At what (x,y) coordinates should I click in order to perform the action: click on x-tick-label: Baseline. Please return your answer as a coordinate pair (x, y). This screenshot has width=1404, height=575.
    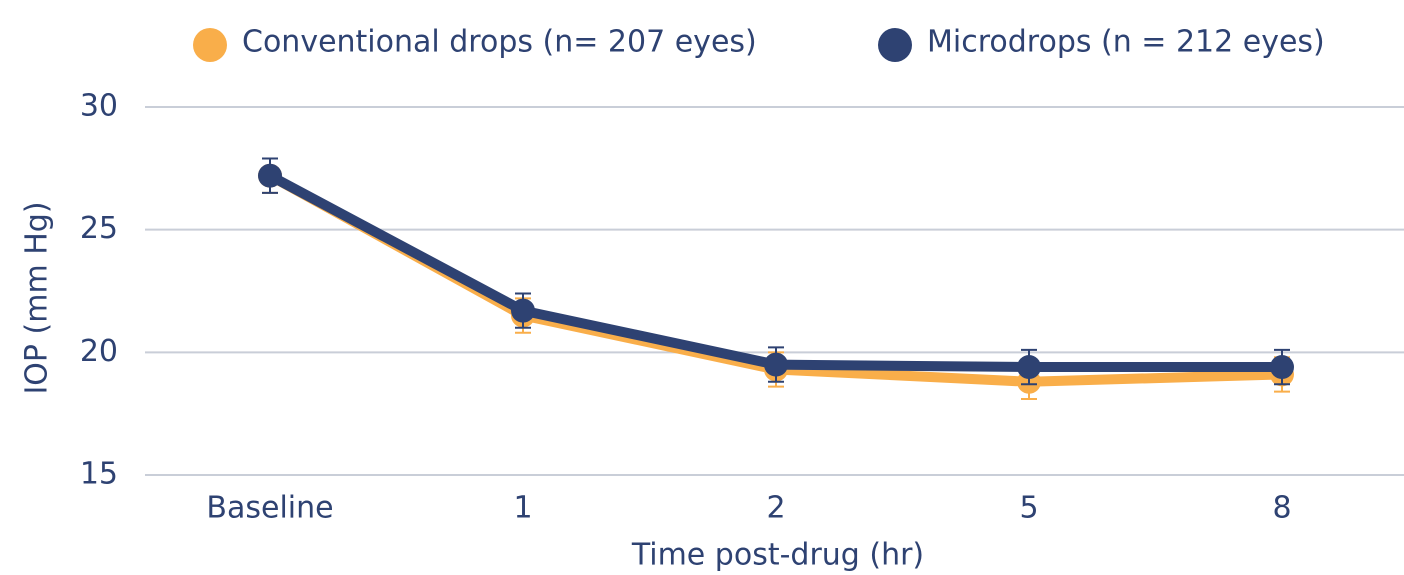
    Looking at the image, I should click on (269, 508).